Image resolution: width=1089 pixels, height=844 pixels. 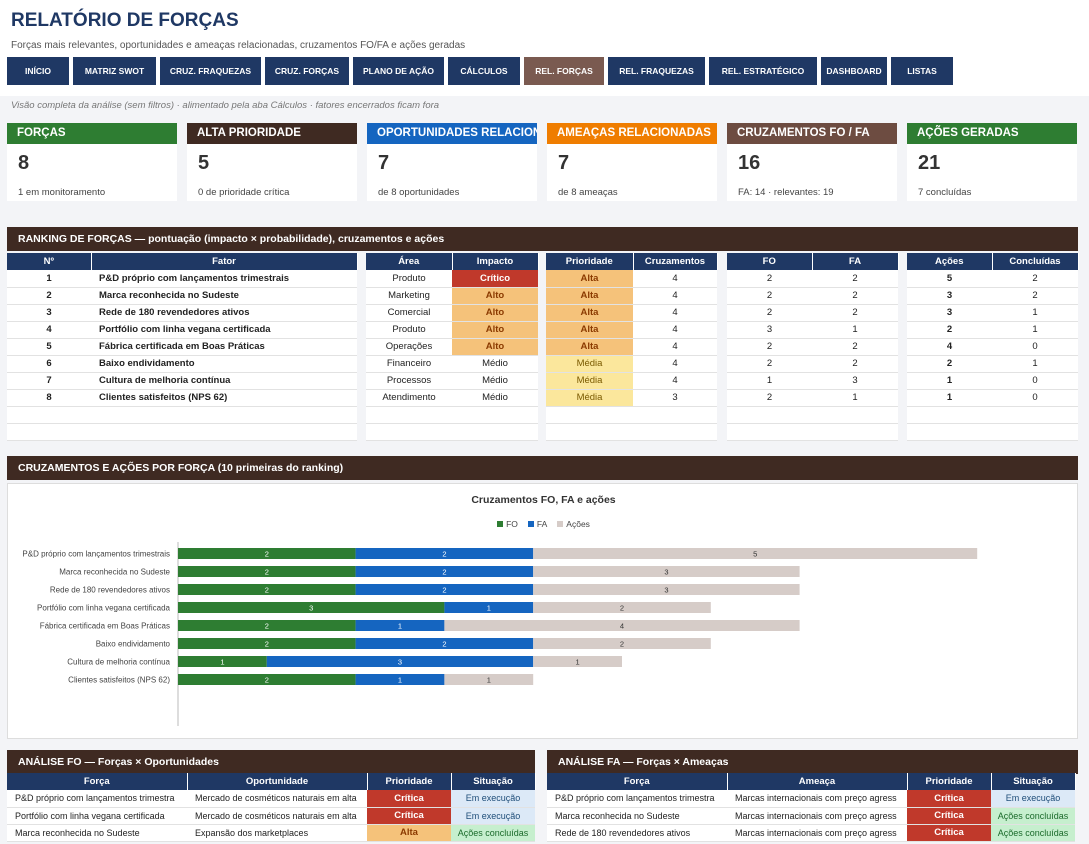 I want to click on ranking-cell-area: Operações, so click(x=409, y=347).